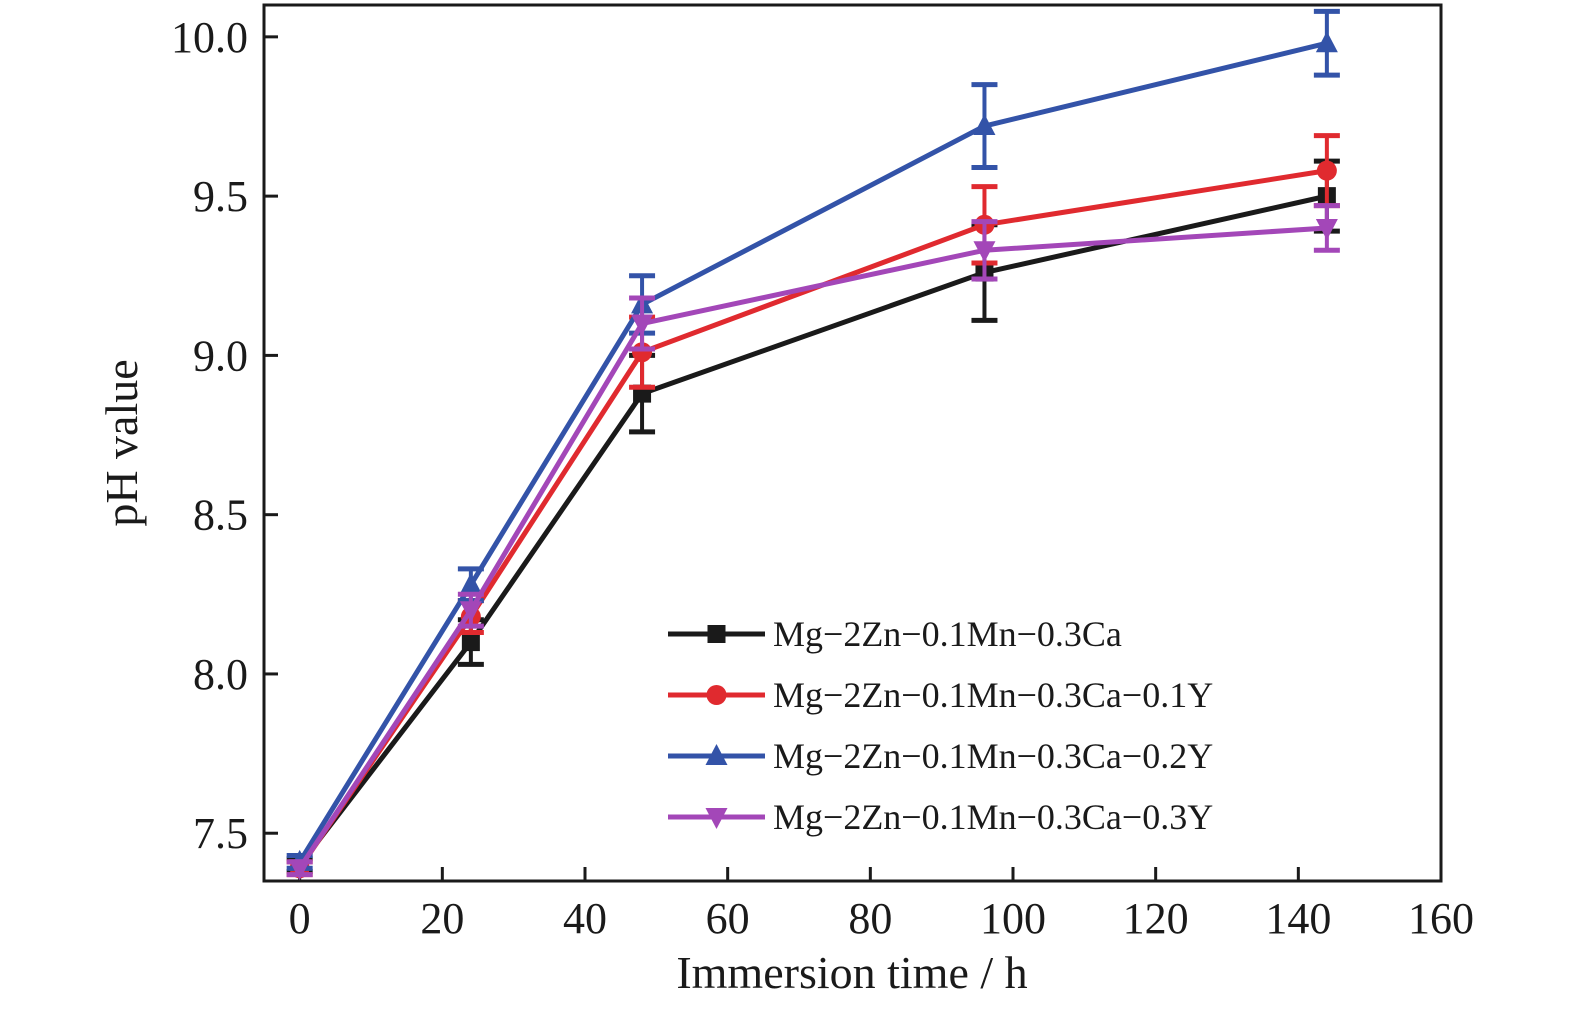  I want to click on y-axis-title: pH value, so click(121, 442).